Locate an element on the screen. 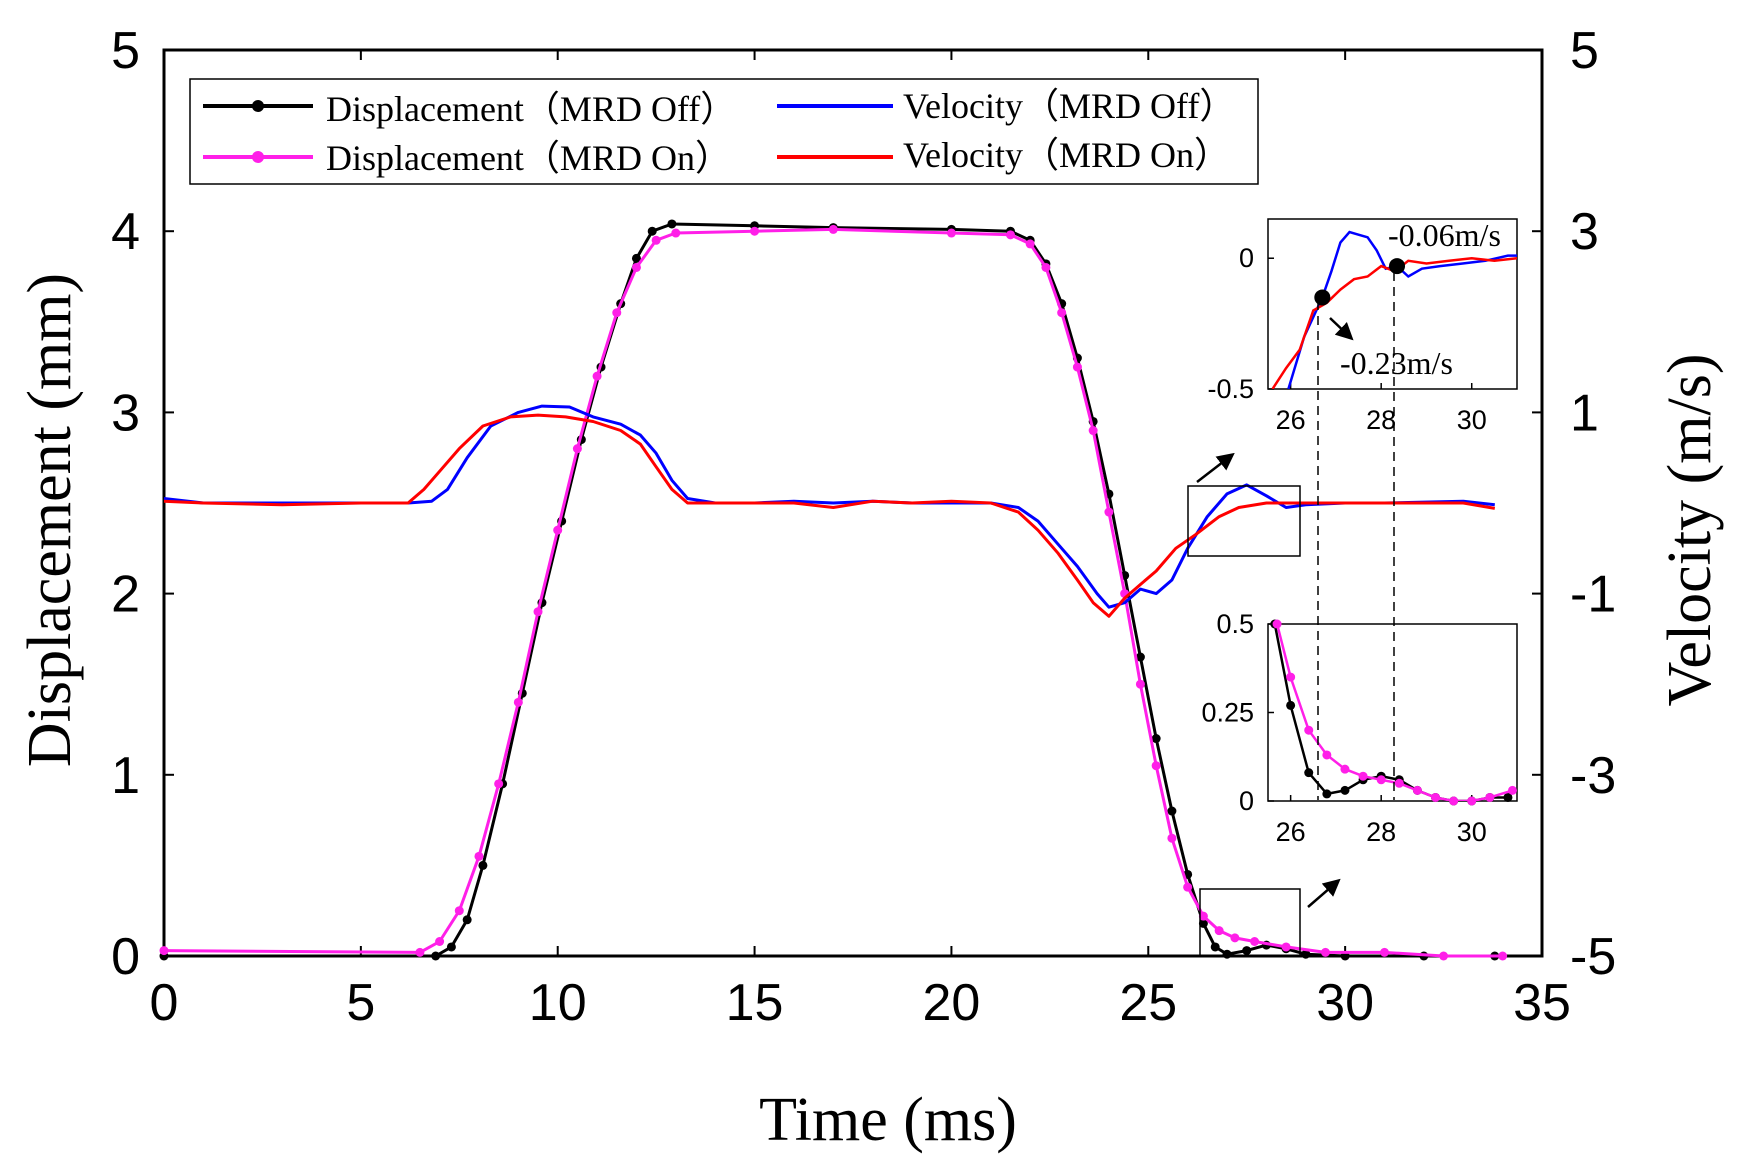  inset-y-tick-label: 0.5 is located at coordinates (1235, 624).